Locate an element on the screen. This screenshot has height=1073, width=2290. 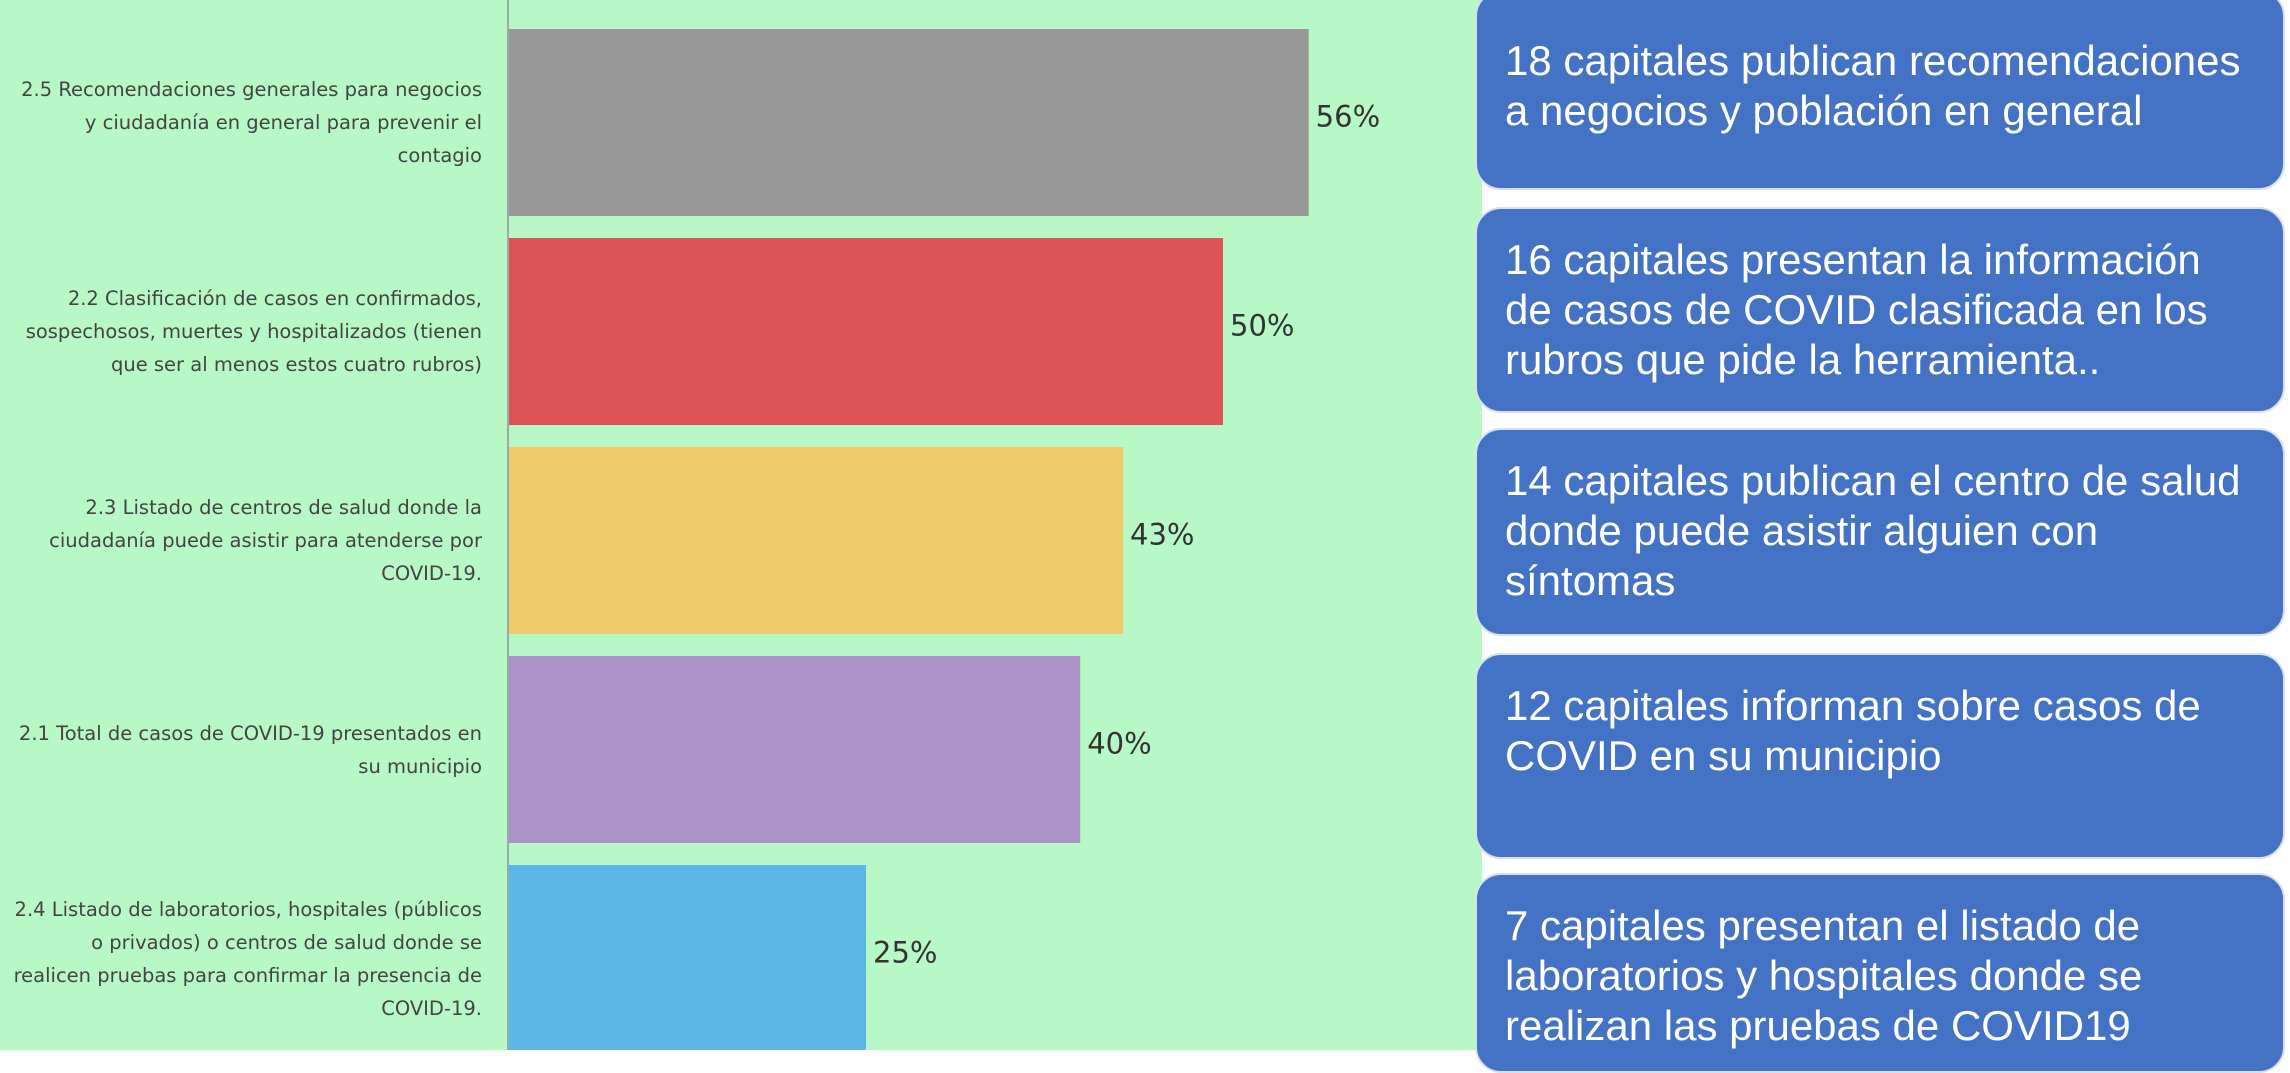
value-label: 25% is located at coordinates (905, 953).